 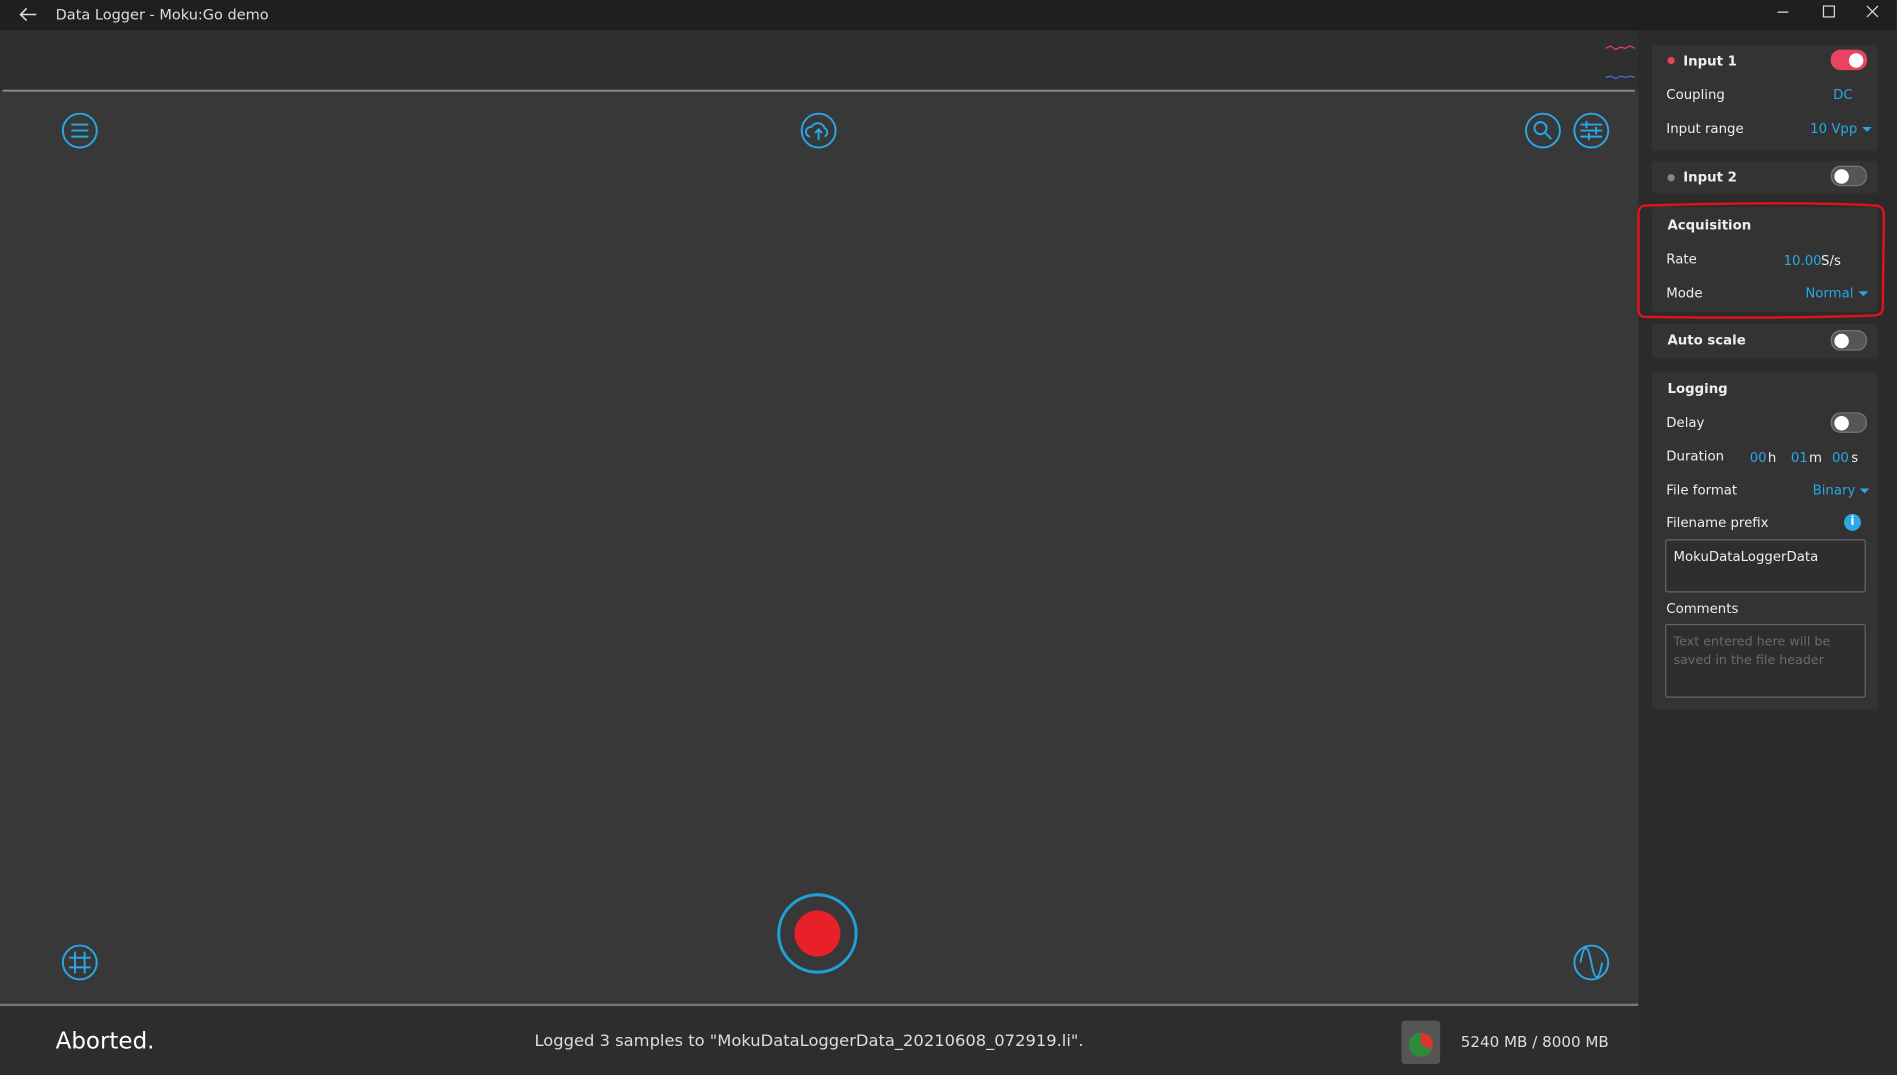 What do you see at coordinates (79, 130) in the screenshot?
I see `menu-button` at bounding box center [79, 130].